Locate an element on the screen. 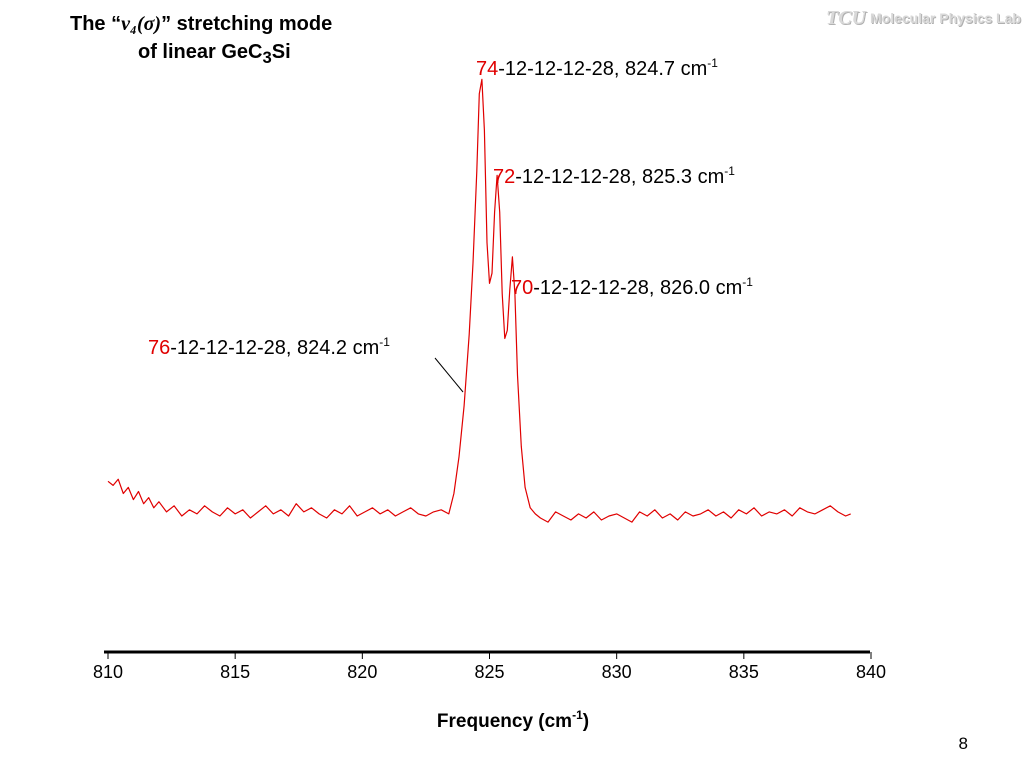  page-number: 8 is located at coordinates (963, 743).